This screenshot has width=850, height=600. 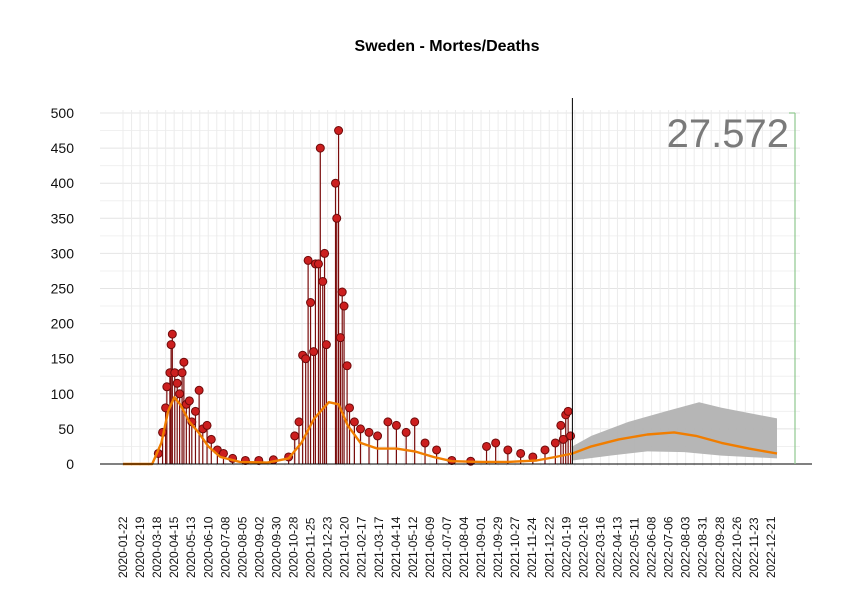 I want to click on x-tick-label: 2020-08-05, so click(x=242, y=547).